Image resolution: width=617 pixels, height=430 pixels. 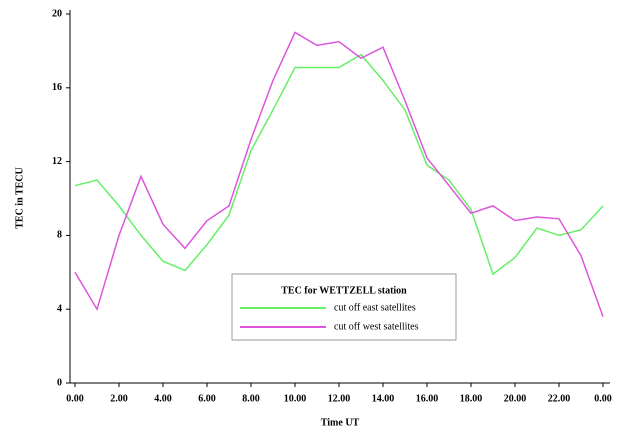 I want to click on x-tick-label: 8.00, so click(x=251, y=398).